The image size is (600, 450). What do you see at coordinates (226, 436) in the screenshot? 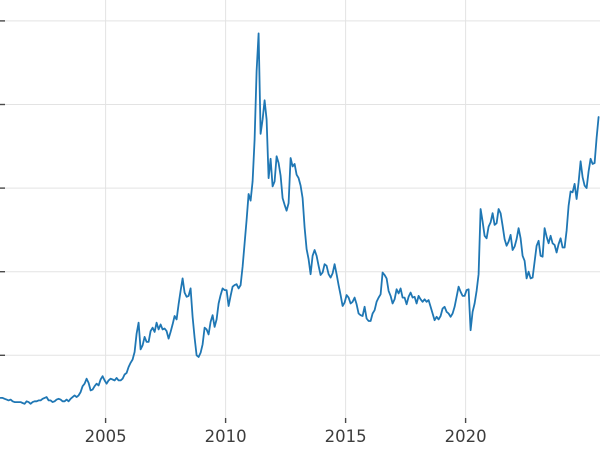
I see `x-tick-label: 2010` at bounding box center [226, 436].